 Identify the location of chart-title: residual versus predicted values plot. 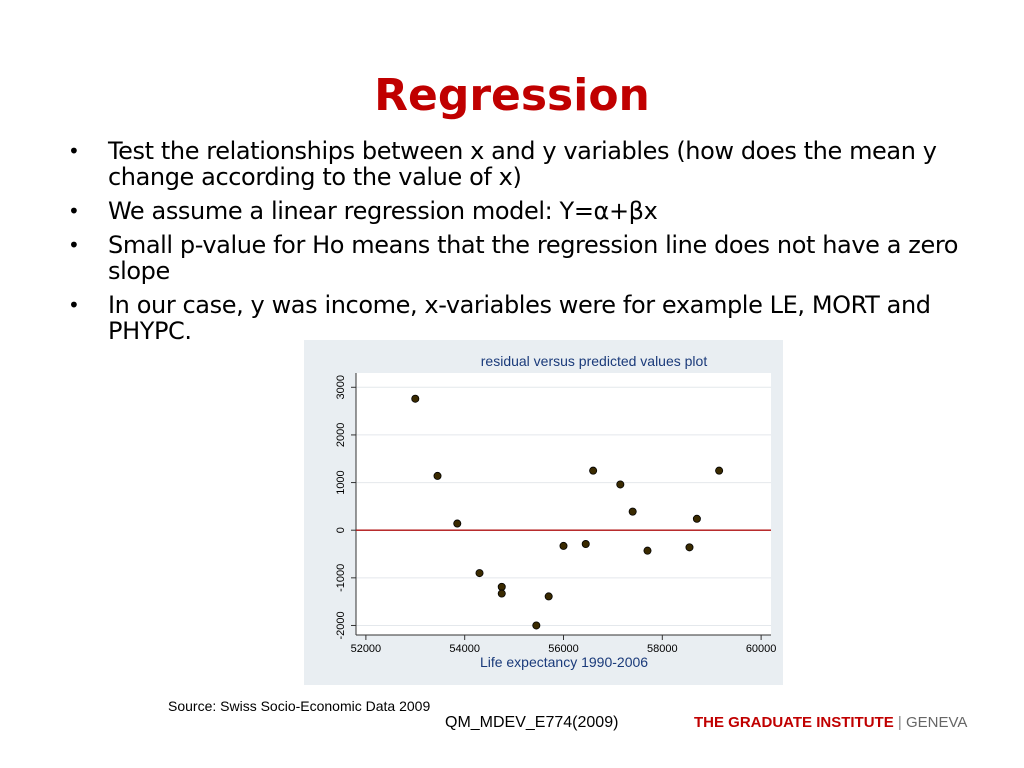
(594, 361).